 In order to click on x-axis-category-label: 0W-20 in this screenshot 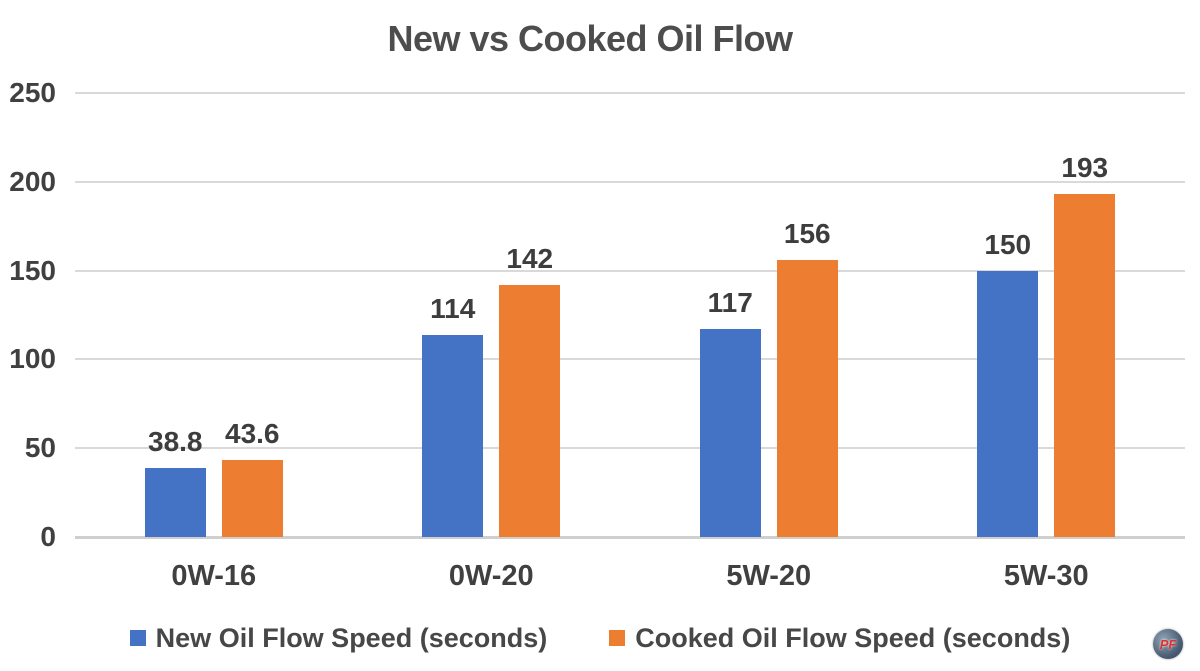, I will do `click(491, 576)`.